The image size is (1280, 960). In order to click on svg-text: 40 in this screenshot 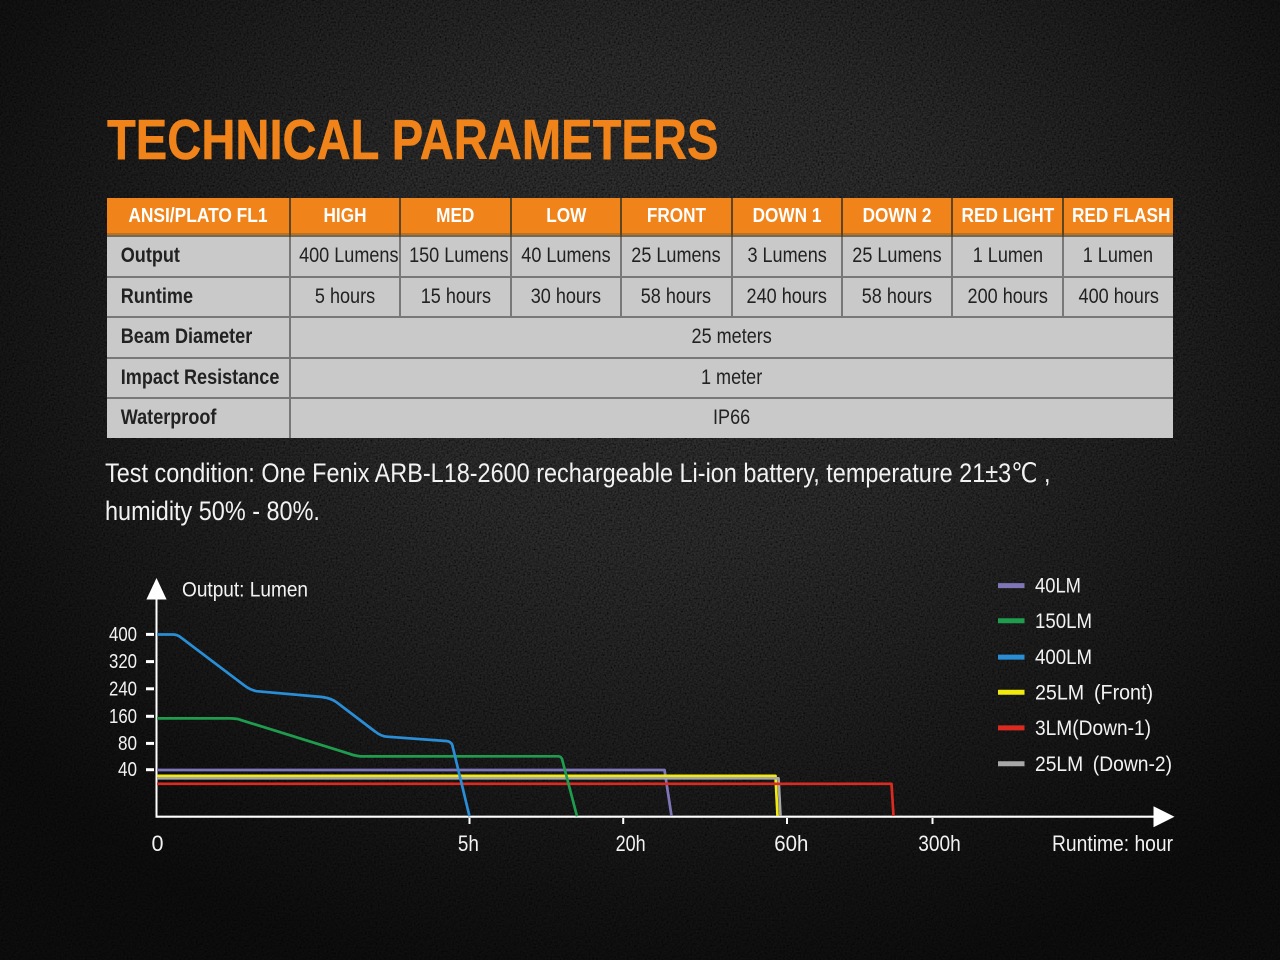, I will do `click(127, 770)`.